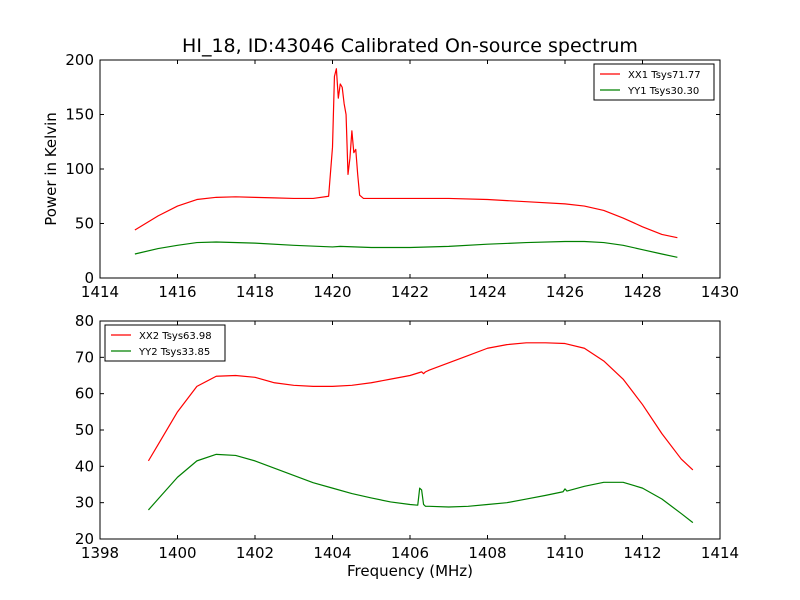 The image size is (800, 600). Describe the element at coordinates (79, 169) in the screenshot. I see `y-tick-label: 100` at that location.